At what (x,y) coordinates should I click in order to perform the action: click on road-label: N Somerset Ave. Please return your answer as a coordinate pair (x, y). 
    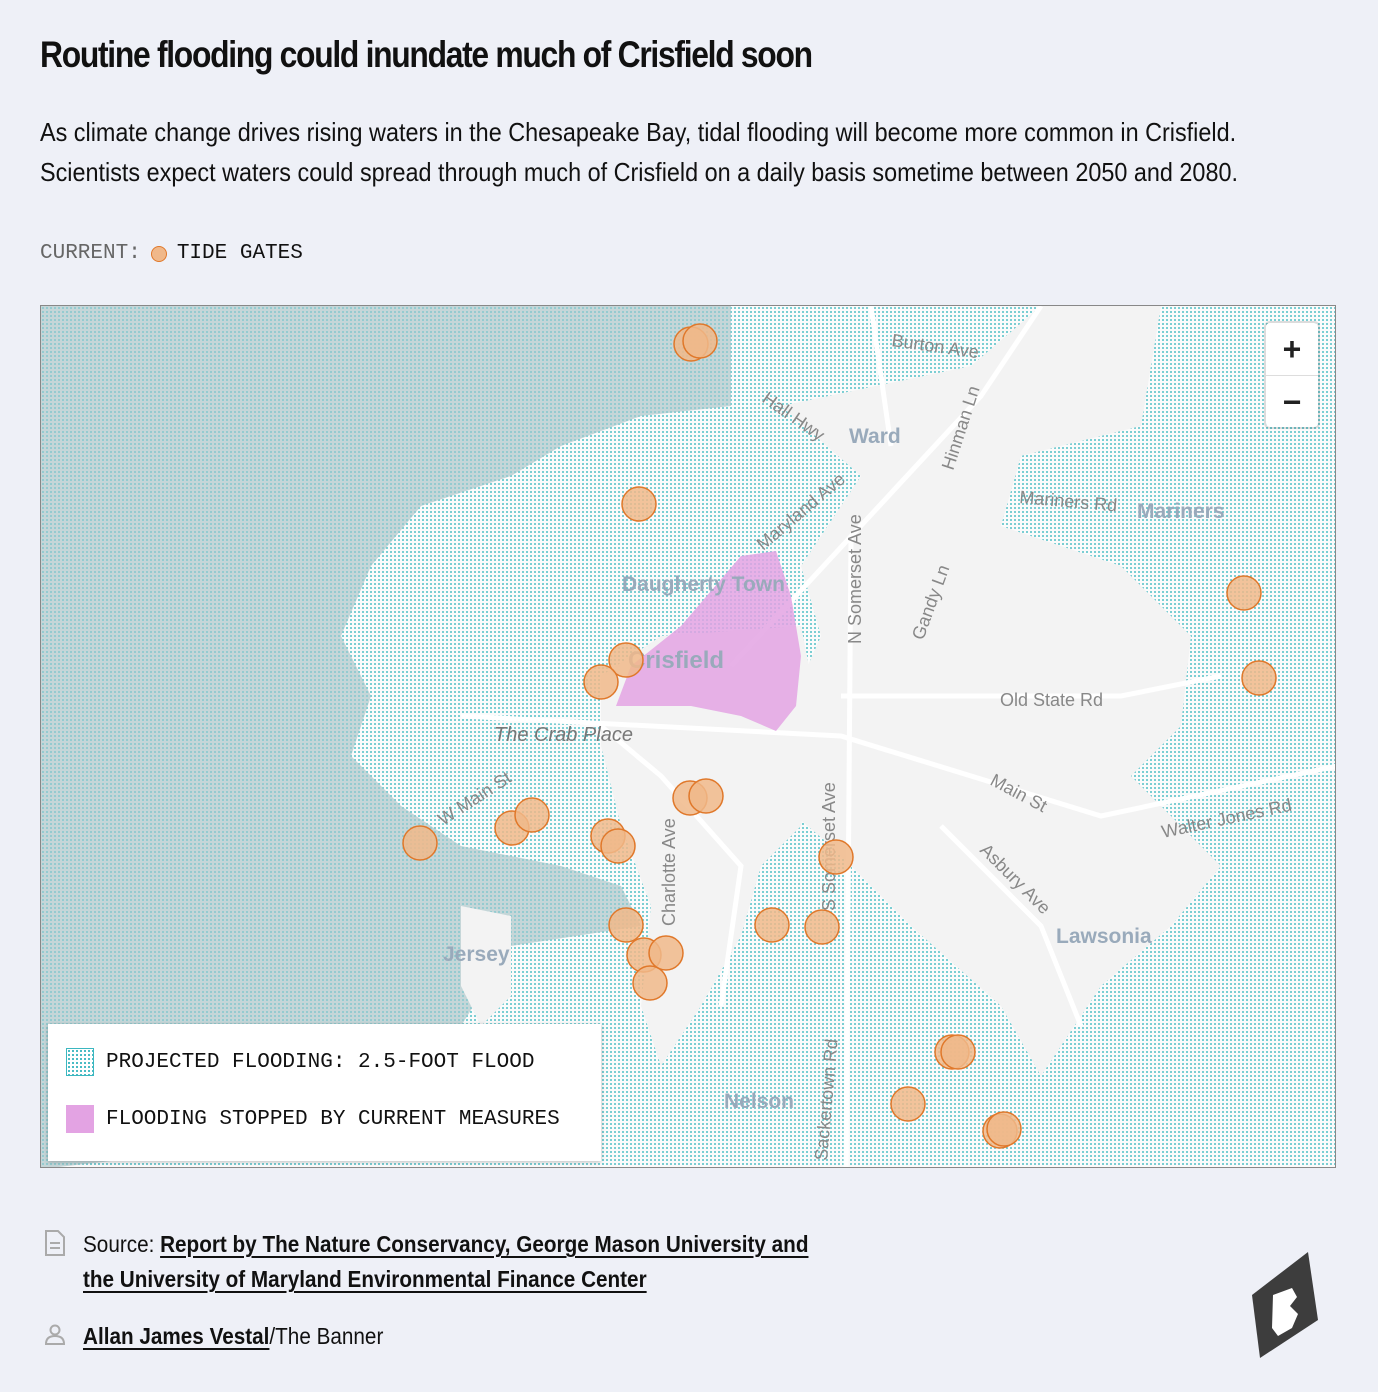
    Looking at the image, I should click on (855, 579).